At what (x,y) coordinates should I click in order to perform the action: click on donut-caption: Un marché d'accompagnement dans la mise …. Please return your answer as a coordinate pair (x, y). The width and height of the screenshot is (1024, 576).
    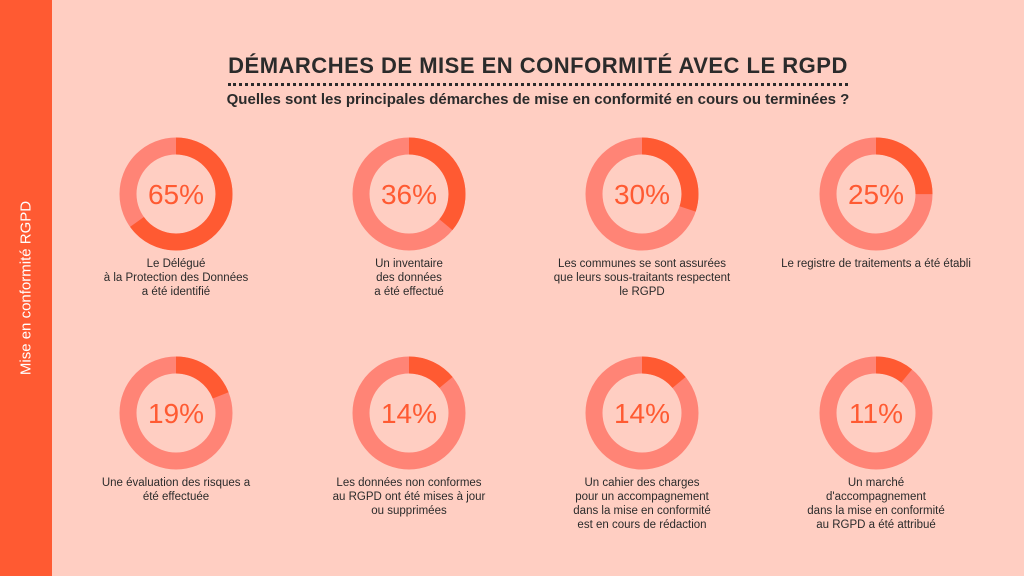
    Looking at the image, I should click on (876, 504).